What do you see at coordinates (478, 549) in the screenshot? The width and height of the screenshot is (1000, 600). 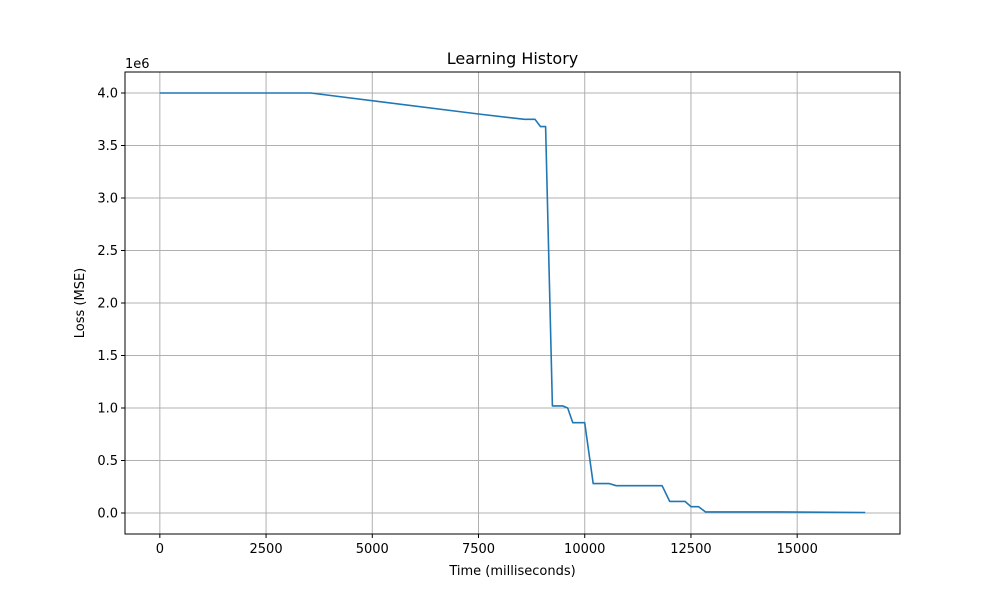 I see `x-tick-label: 7500` at bounding box center [478, 549].